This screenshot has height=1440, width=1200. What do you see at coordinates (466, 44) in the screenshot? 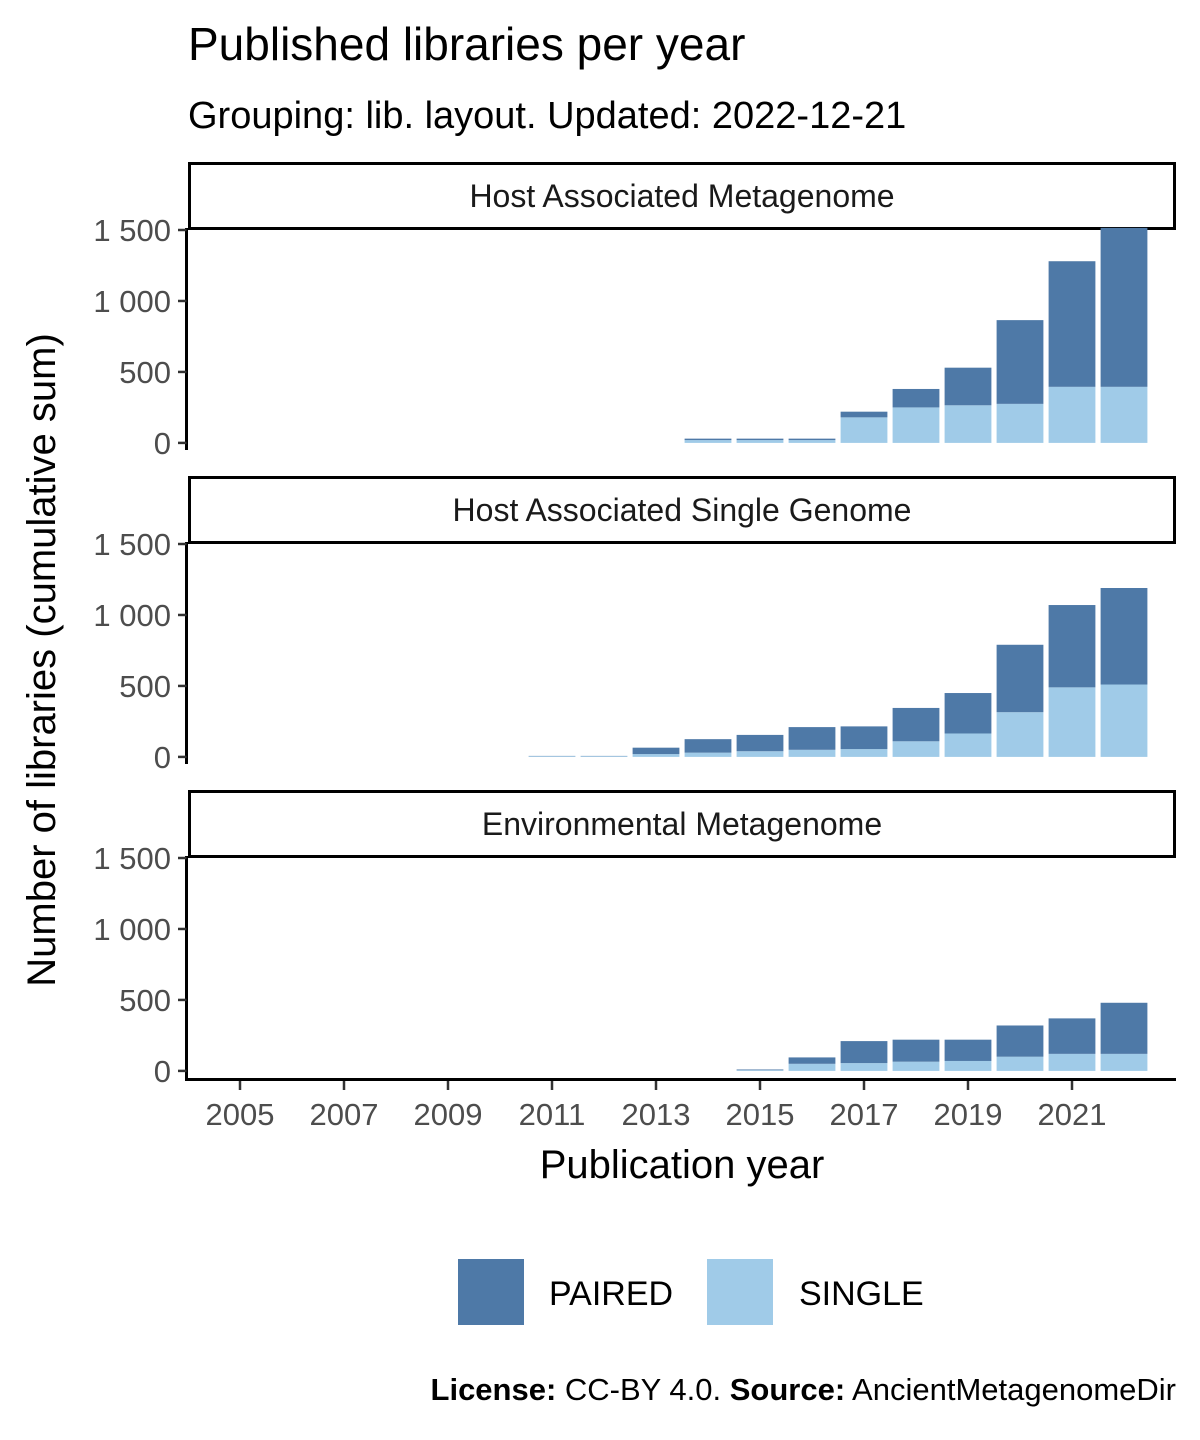
I see `chart-title: Published libraries per year` at bounding box center [466, 44].